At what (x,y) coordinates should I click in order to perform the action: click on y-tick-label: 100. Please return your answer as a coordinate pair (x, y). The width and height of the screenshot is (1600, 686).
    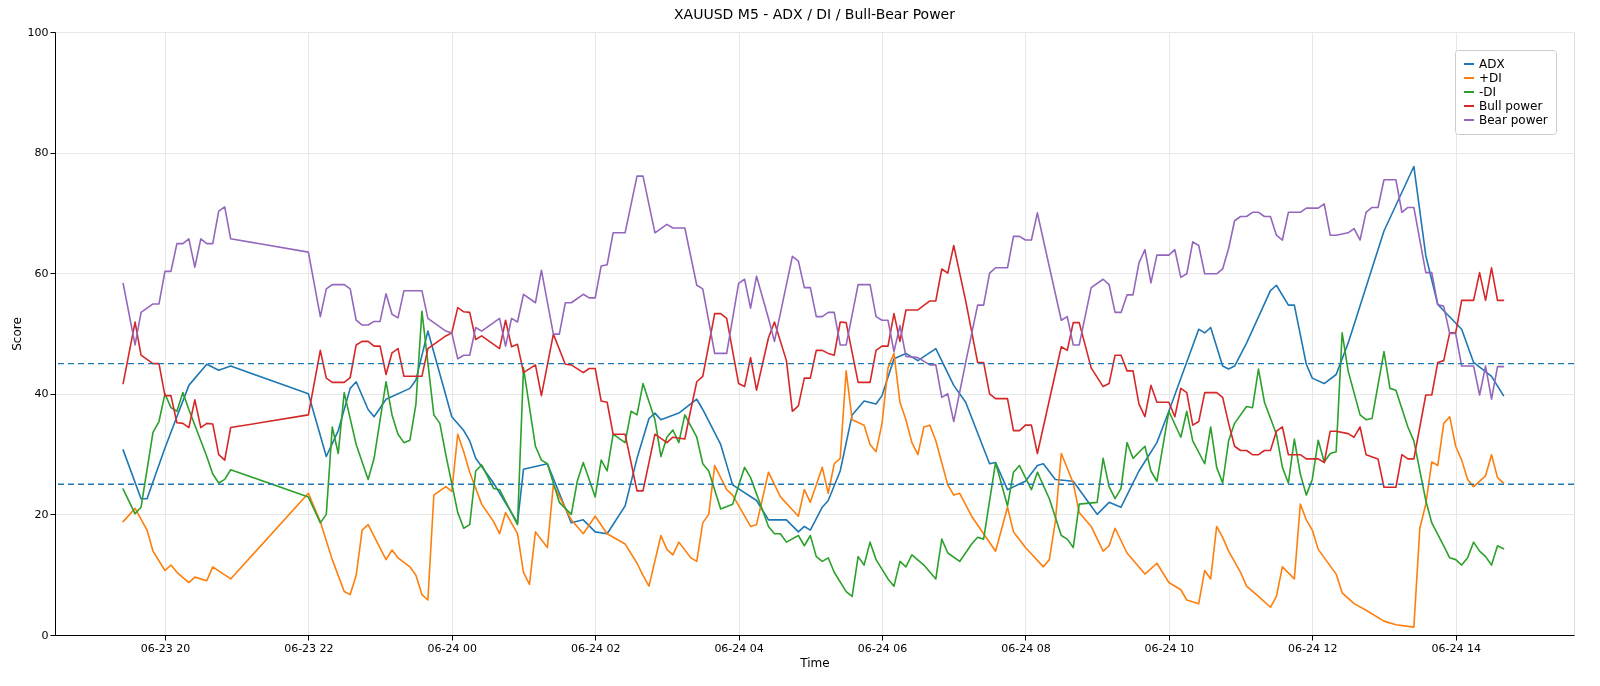
    Looking at the image, I should click on (38, 32).